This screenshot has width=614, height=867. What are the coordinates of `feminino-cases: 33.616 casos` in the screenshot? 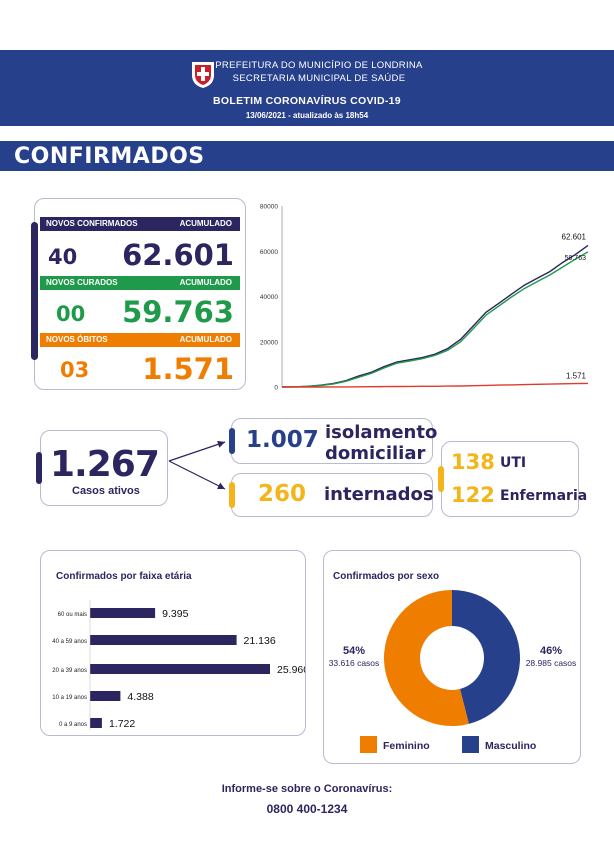 It's located at (354, 663).